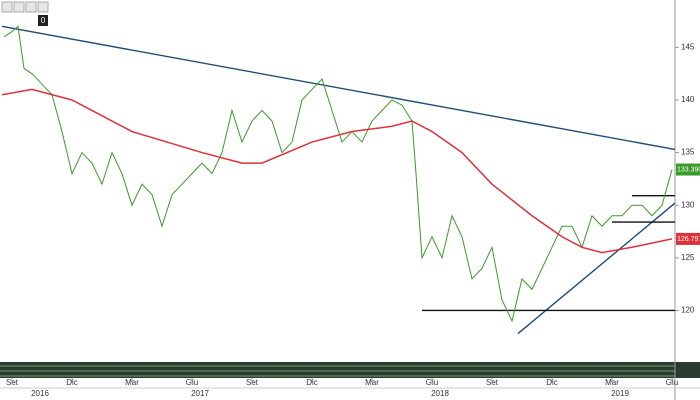  What do you see at coordinates (688, 46) in the screenshot?
I see `y-tick-label: 145` at bounding box center [688, 46].